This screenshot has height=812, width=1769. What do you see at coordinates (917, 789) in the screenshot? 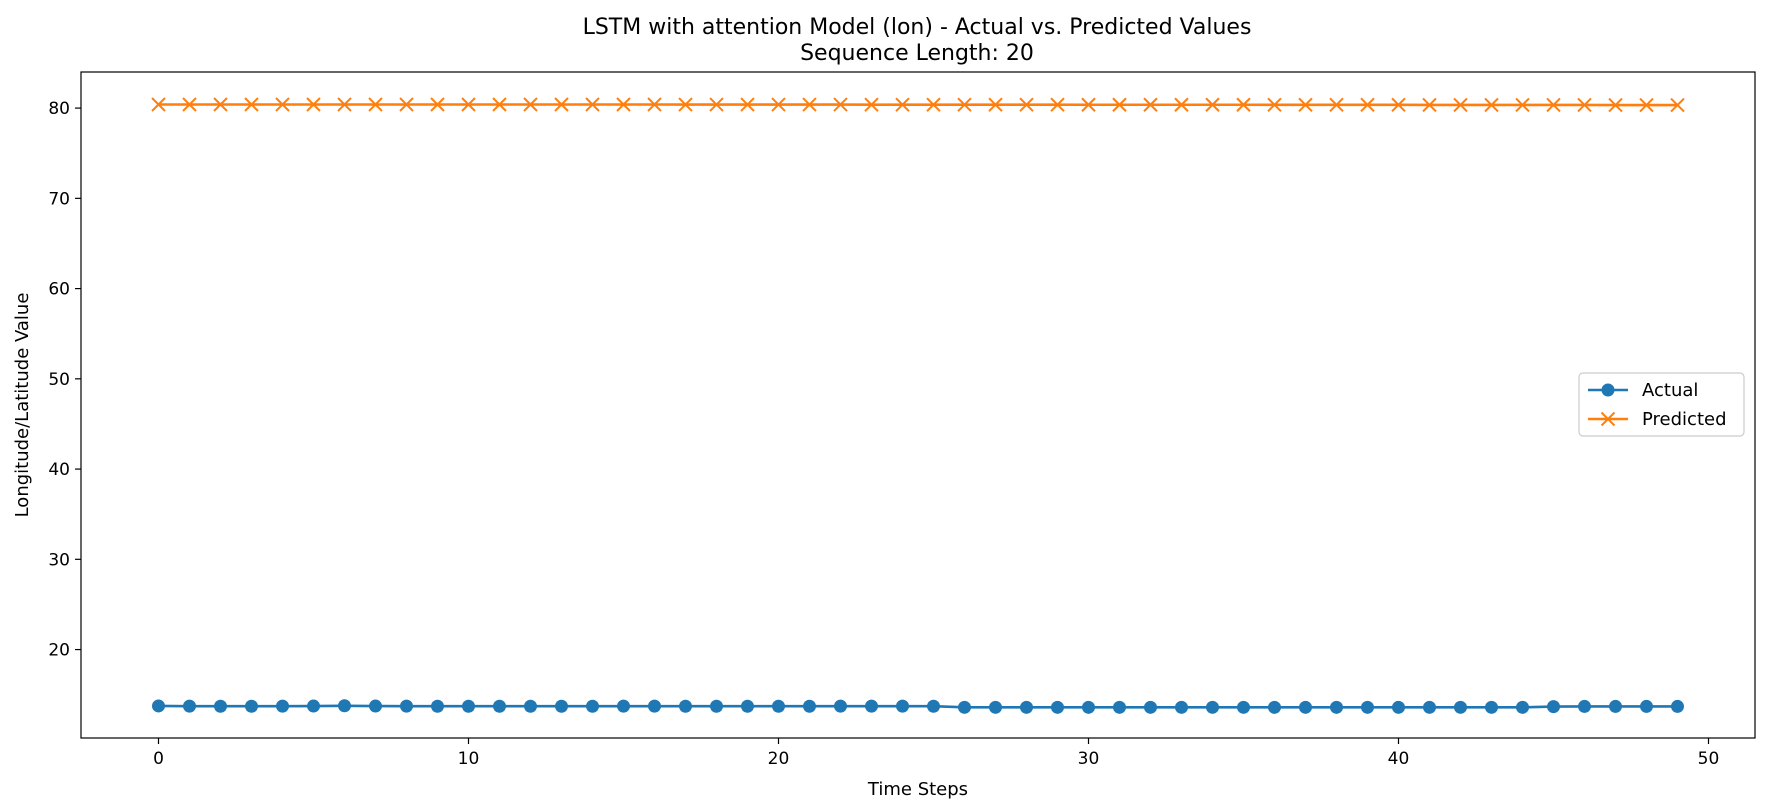
I see `x-axis-label: Time Steps` at bounding box center [917, 789].